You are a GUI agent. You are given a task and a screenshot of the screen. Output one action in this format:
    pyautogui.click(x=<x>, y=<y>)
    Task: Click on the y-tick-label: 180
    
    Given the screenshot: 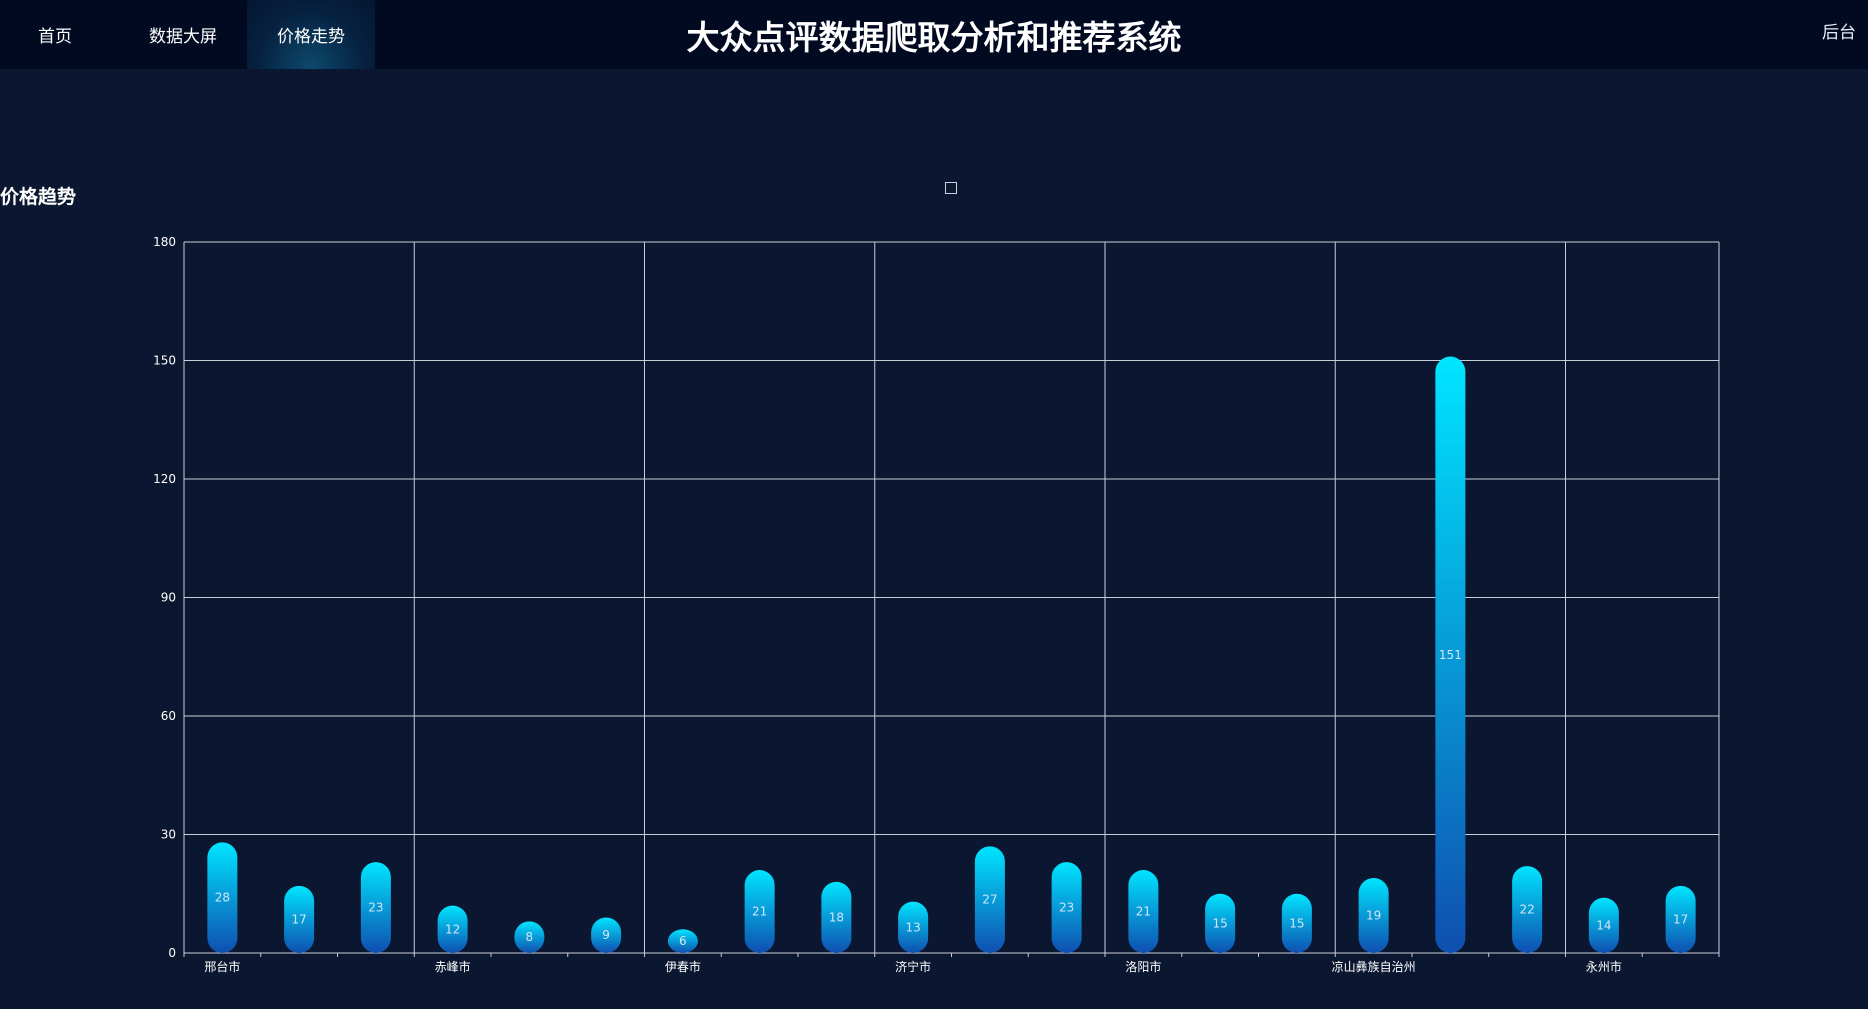 What is the action you would take?
    pyautogui.click(x=164, y=242)
    